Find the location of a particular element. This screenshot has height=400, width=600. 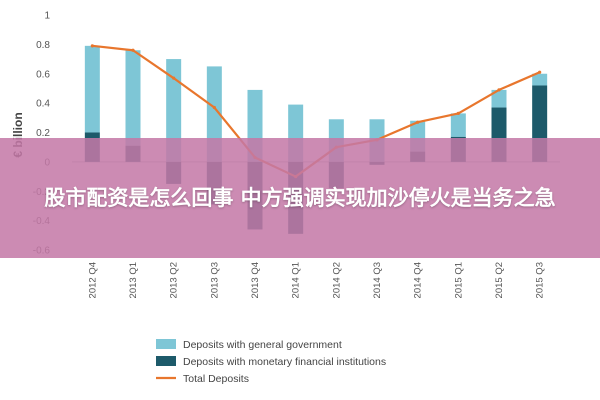

x-tick-label: 2014 Q2 is located at coordinates (336, 280).